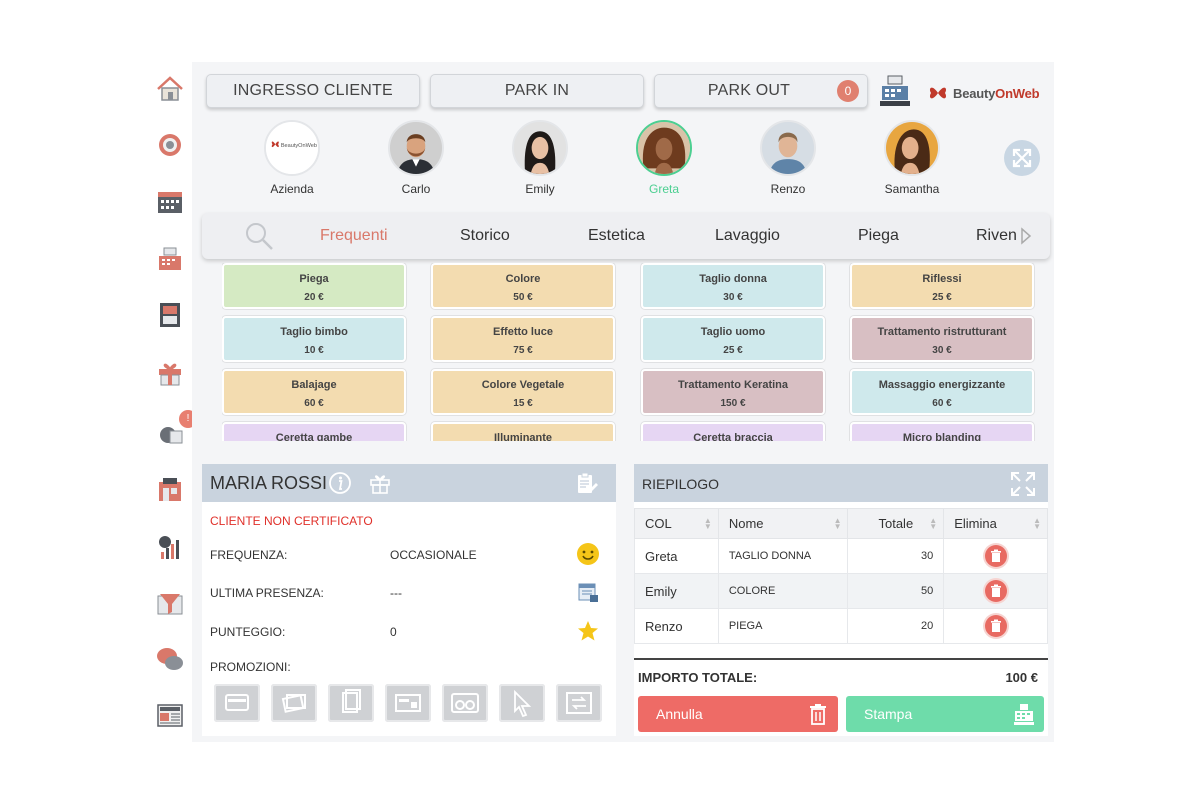  I want to click on annulla-button: Annulla, so click(738, 714).